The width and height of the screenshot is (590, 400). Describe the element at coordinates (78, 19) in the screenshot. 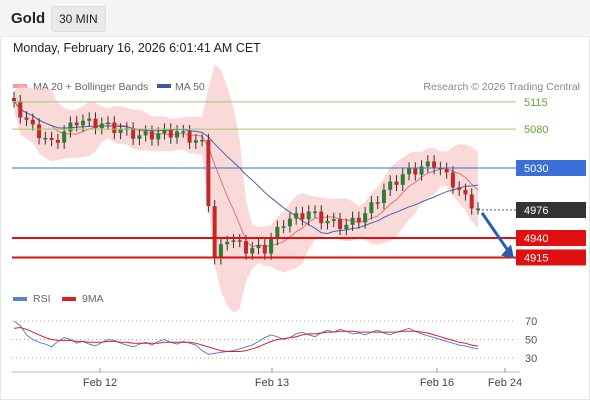

I see `timeframe-selector: 30 MIN` at that location.